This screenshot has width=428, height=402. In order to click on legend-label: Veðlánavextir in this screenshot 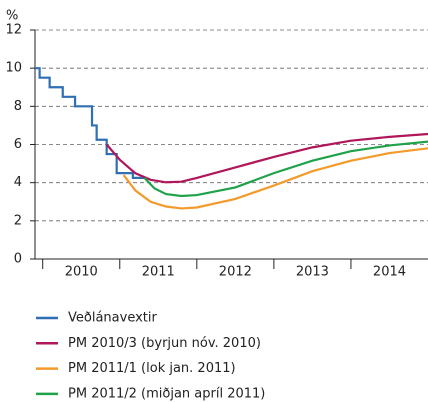, I will do `click(112, 318)`.